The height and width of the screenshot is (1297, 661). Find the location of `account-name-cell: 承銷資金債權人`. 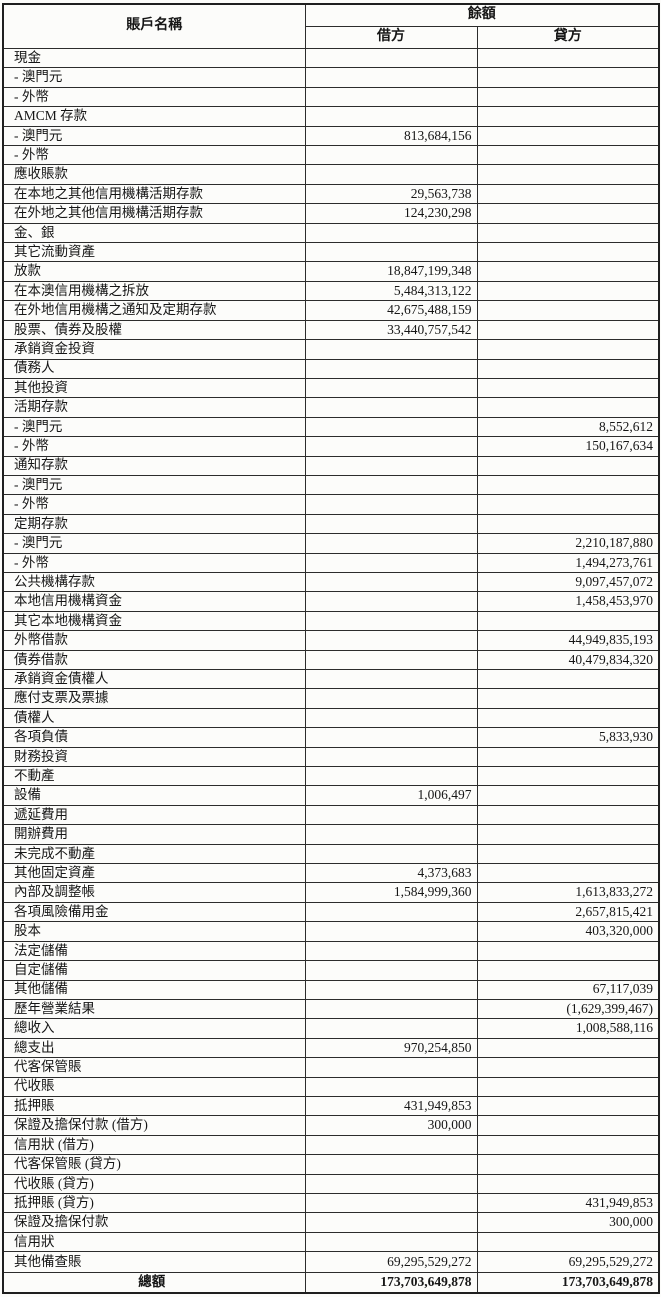

account-name-cell: 承銷資金債權人 is located at coordinates (154, 679).